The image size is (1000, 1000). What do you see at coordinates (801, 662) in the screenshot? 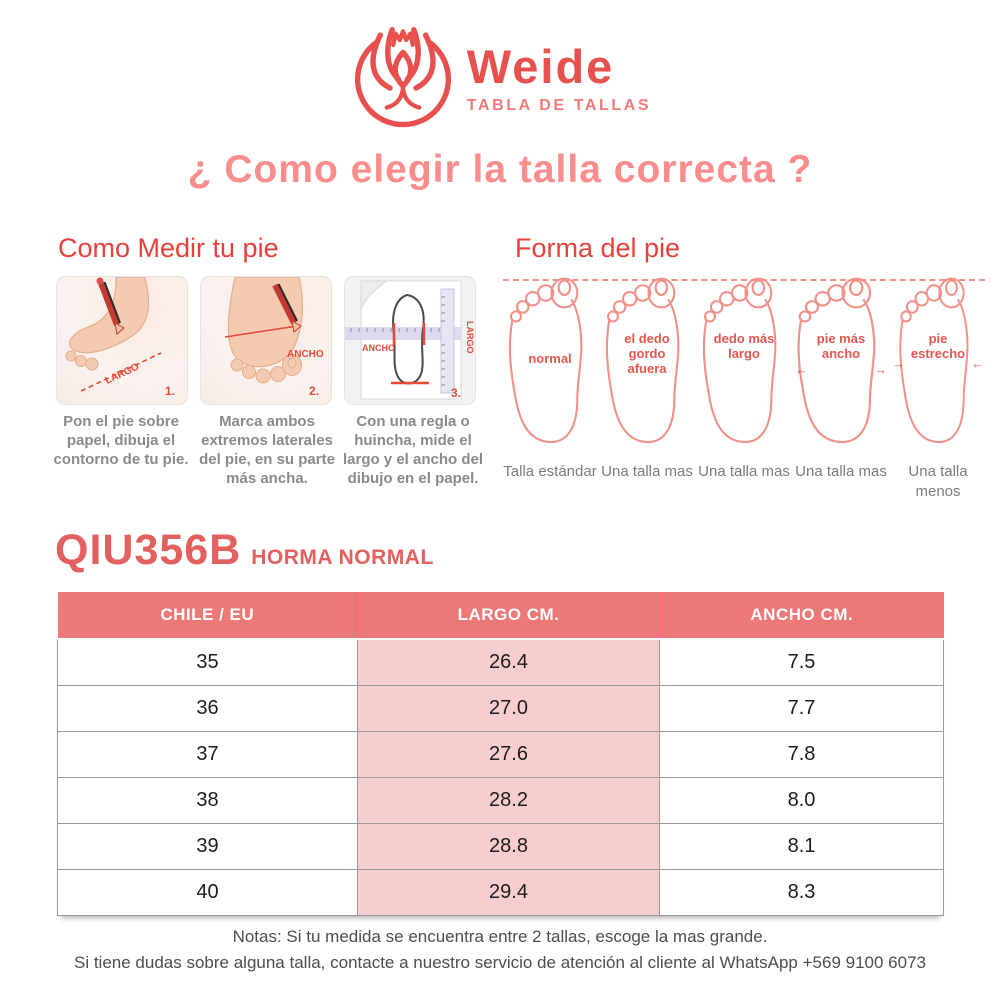
I see `table-cell: 7.5` at bounding box center [801, 662].